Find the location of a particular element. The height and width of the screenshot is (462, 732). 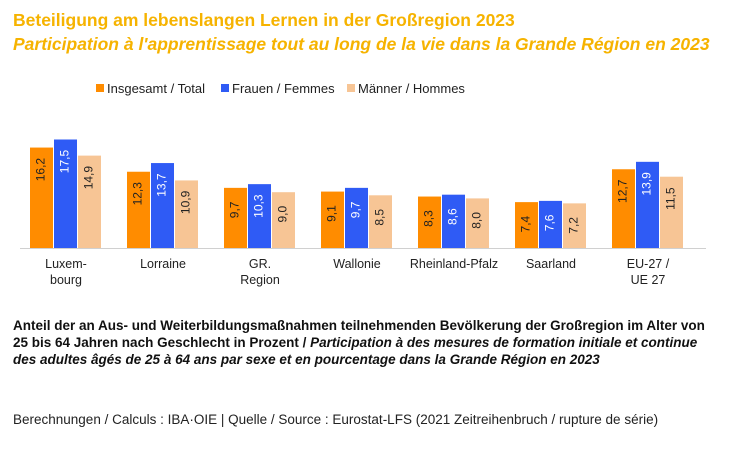

data-label: 10,9 is located at coordinates (186, 202).